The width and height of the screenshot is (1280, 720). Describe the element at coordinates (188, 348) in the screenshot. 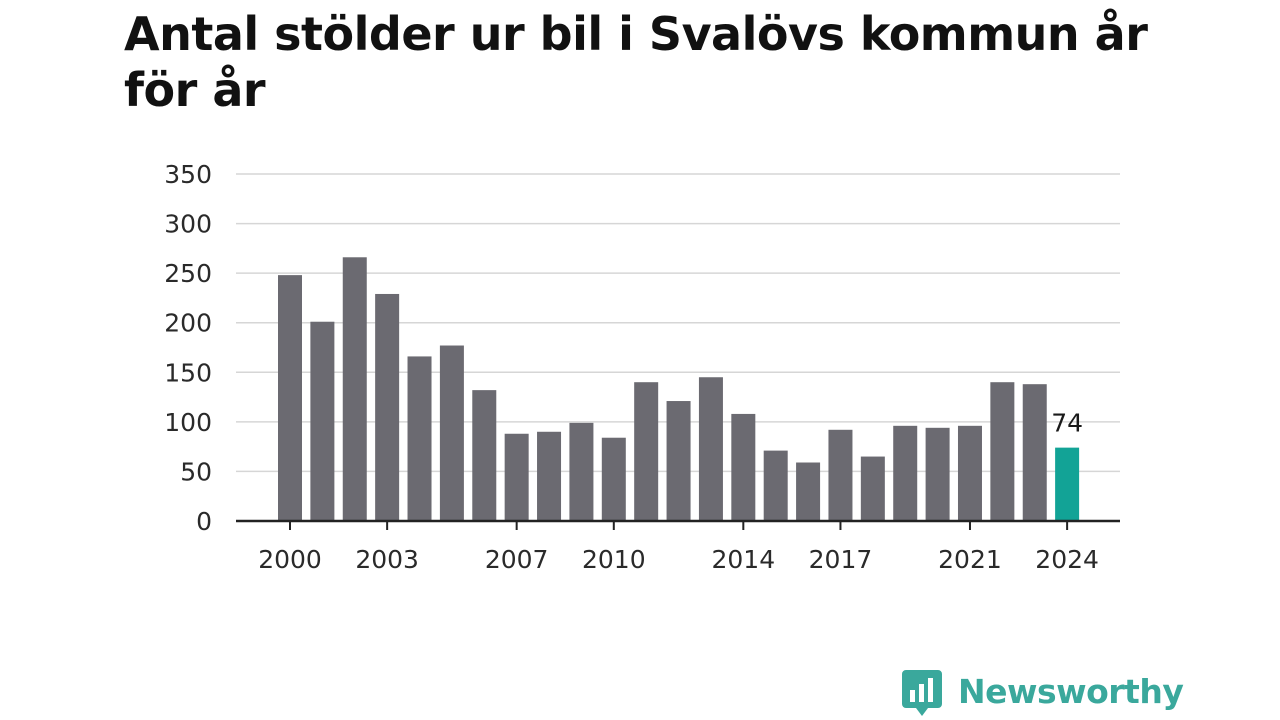

I see `y-tick-labels: 0 50 100 150 200 250 300 350` at that location.